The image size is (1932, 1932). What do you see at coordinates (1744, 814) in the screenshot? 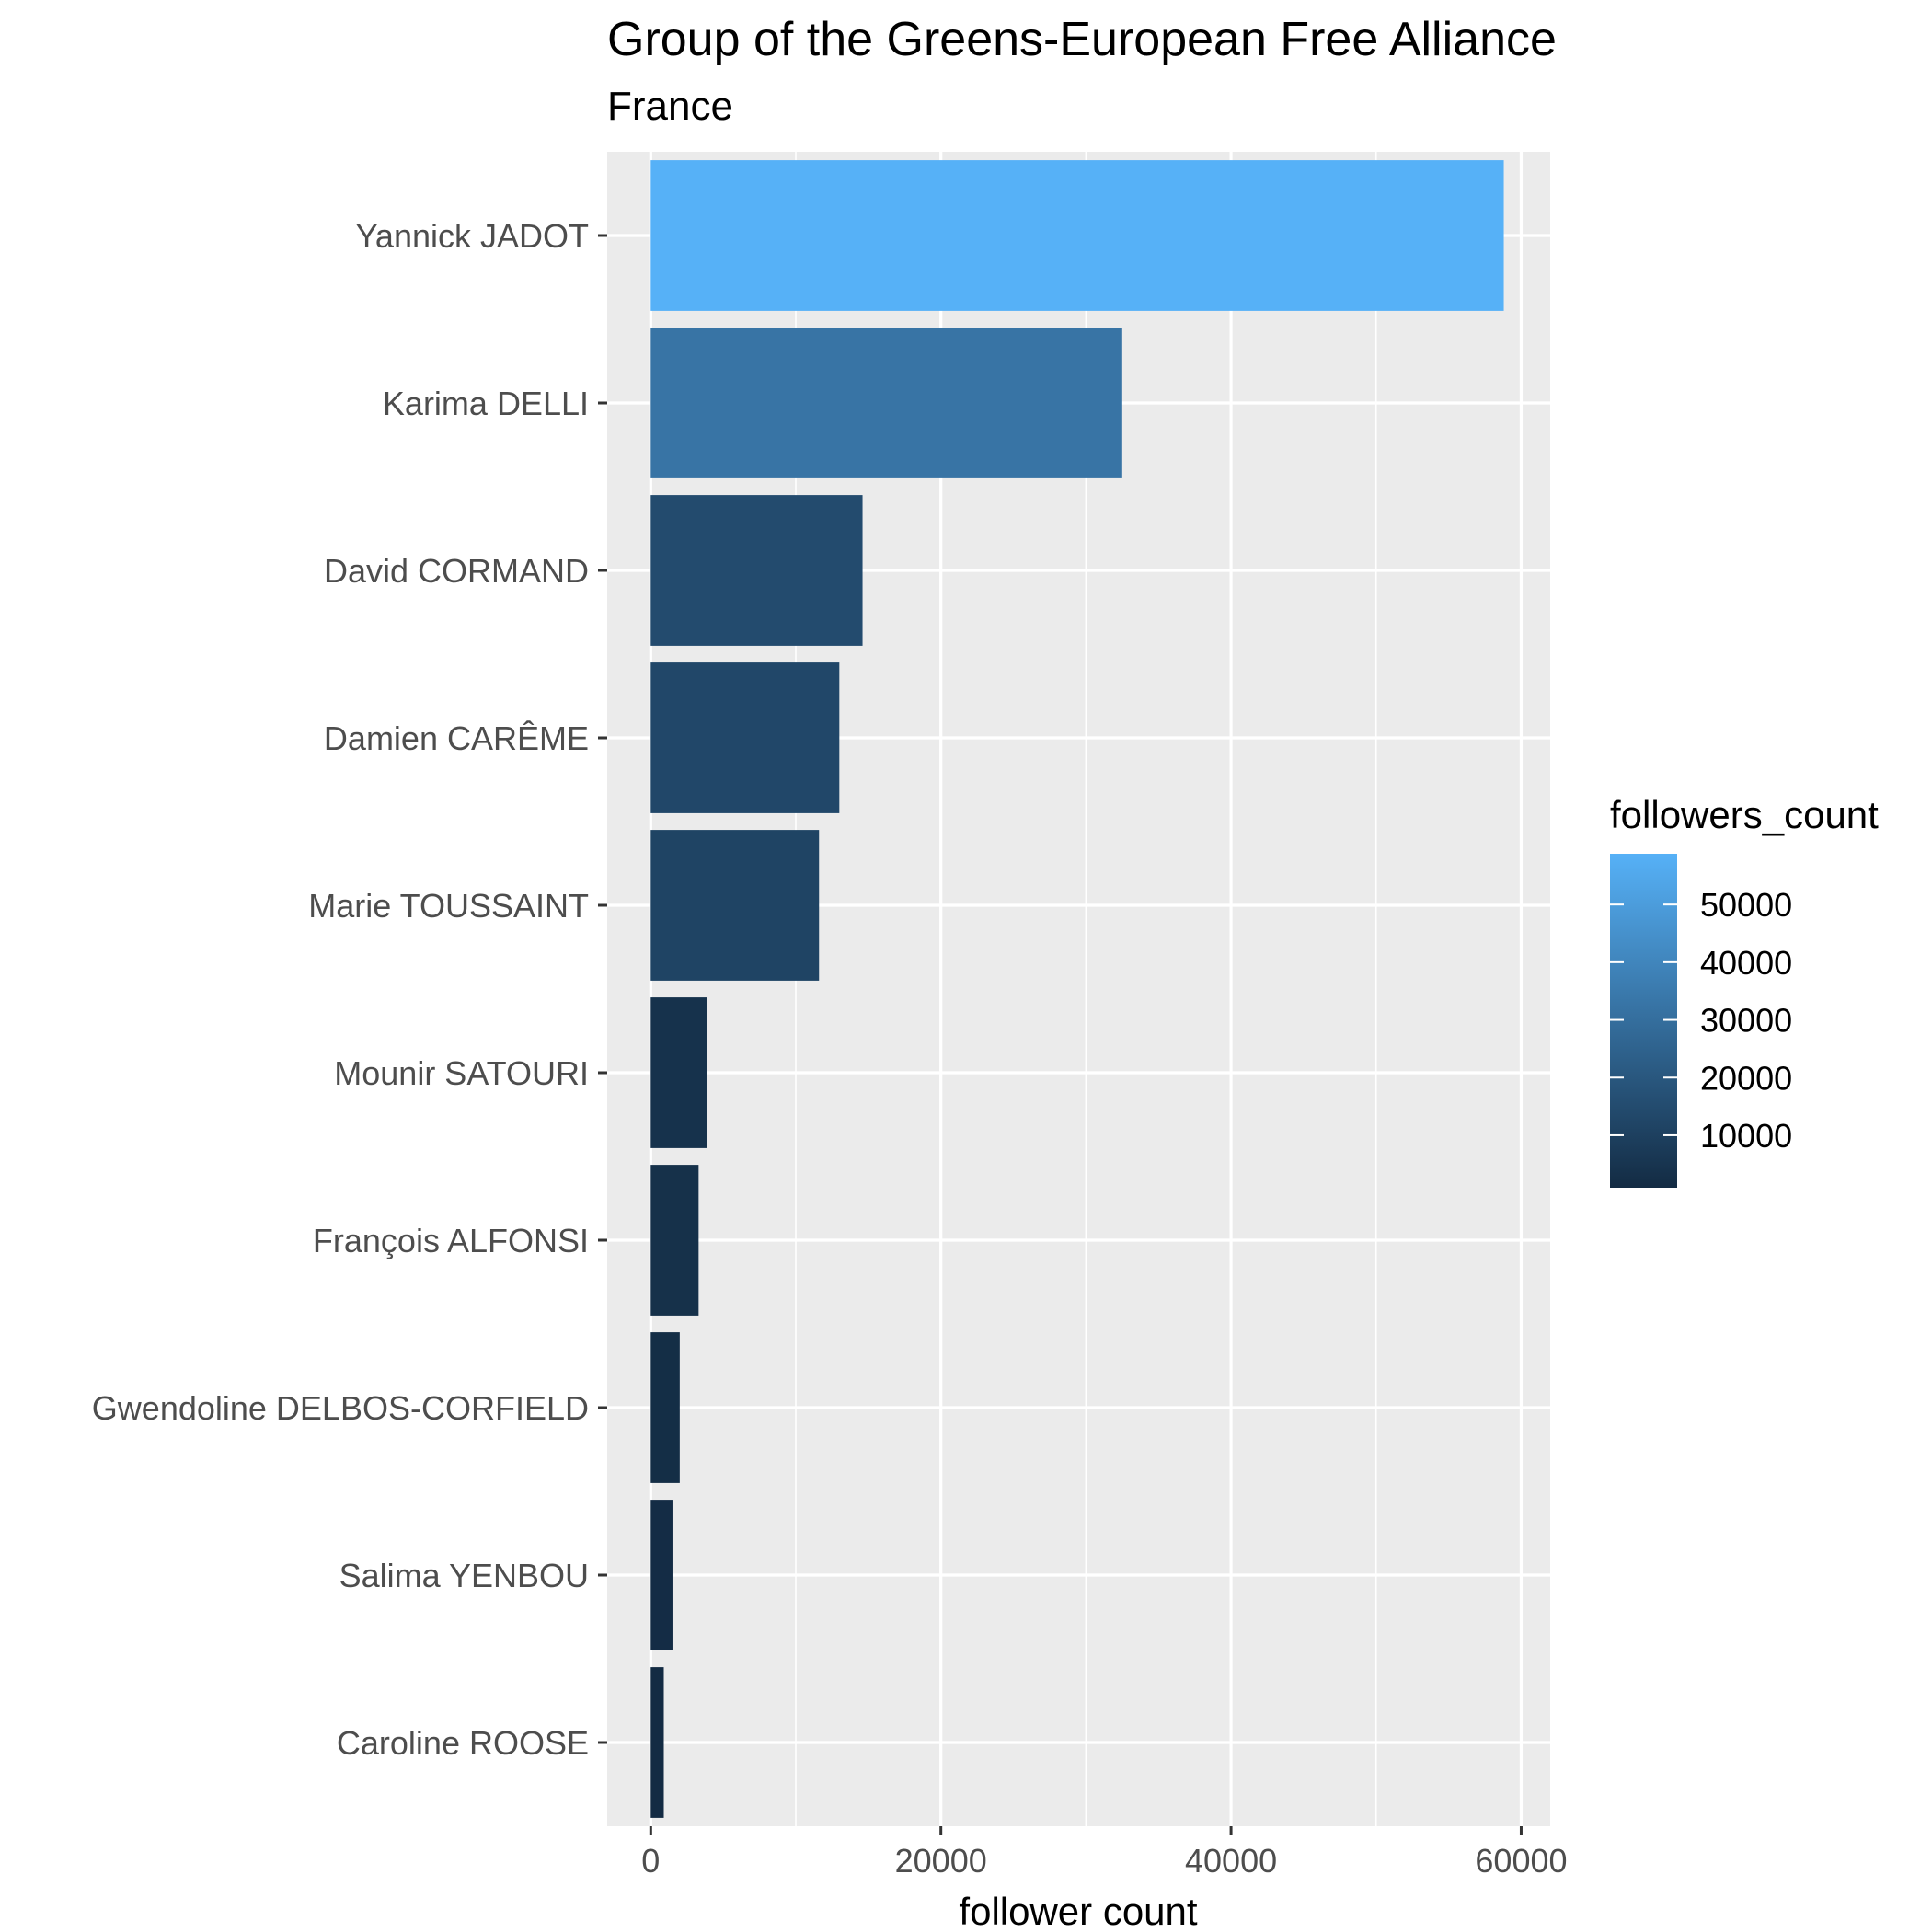
I see `legend-title: followers_count` at bounding box center [1744, 814].